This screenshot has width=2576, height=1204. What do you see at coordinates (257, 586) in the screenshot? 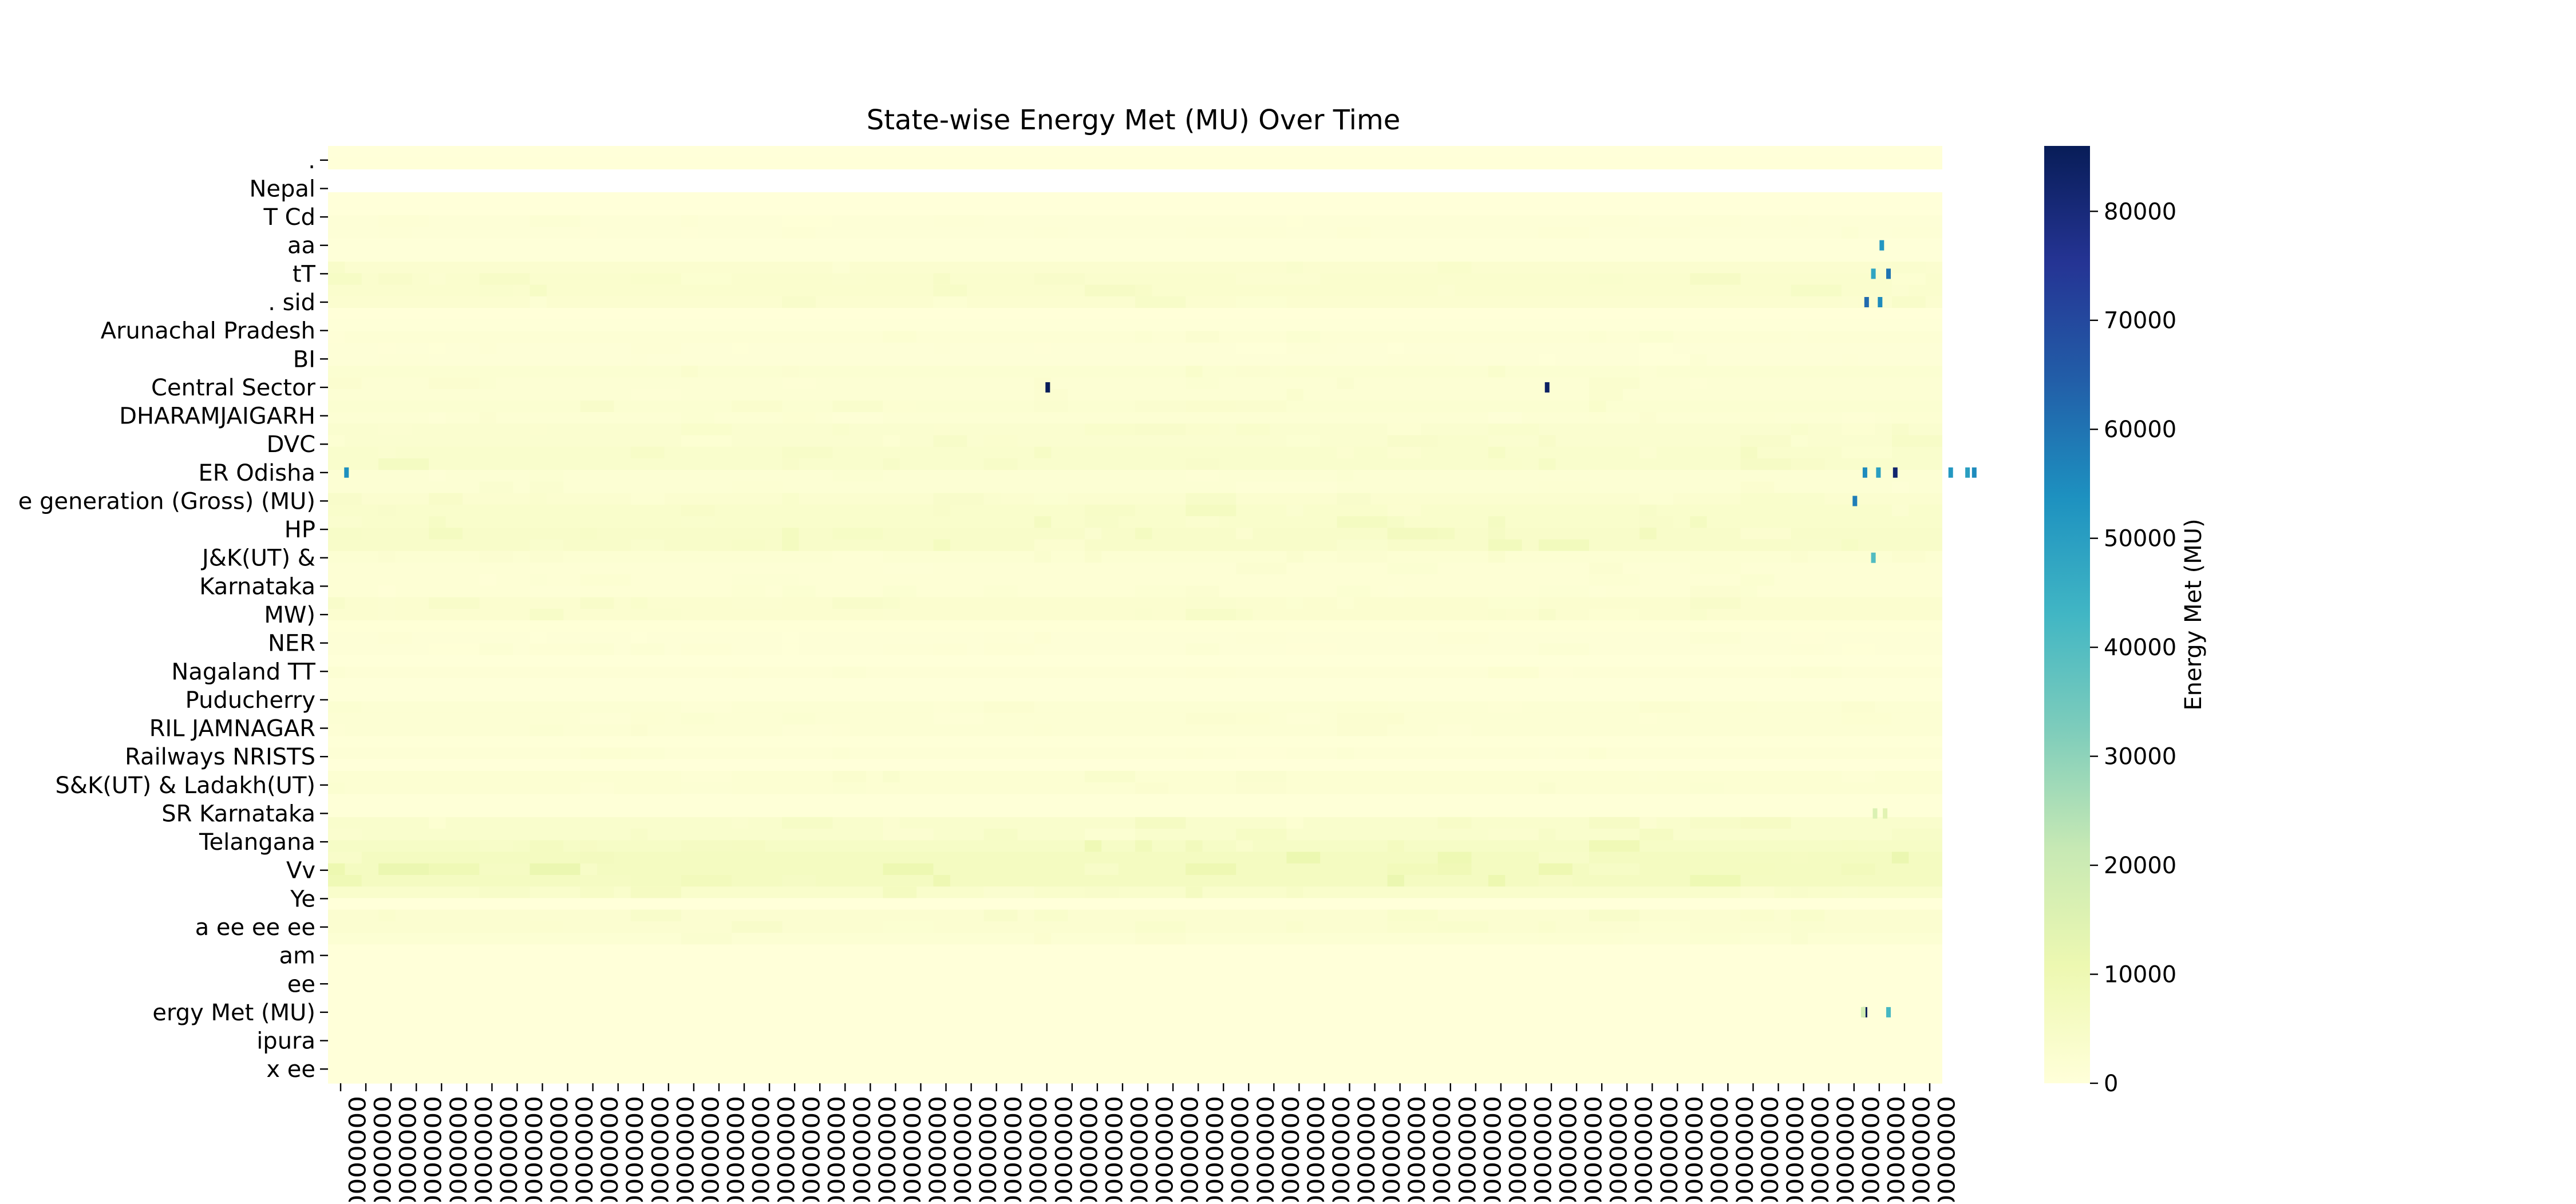
I see `y-tick-label: Karnataka` at bounding box center [257, 586].